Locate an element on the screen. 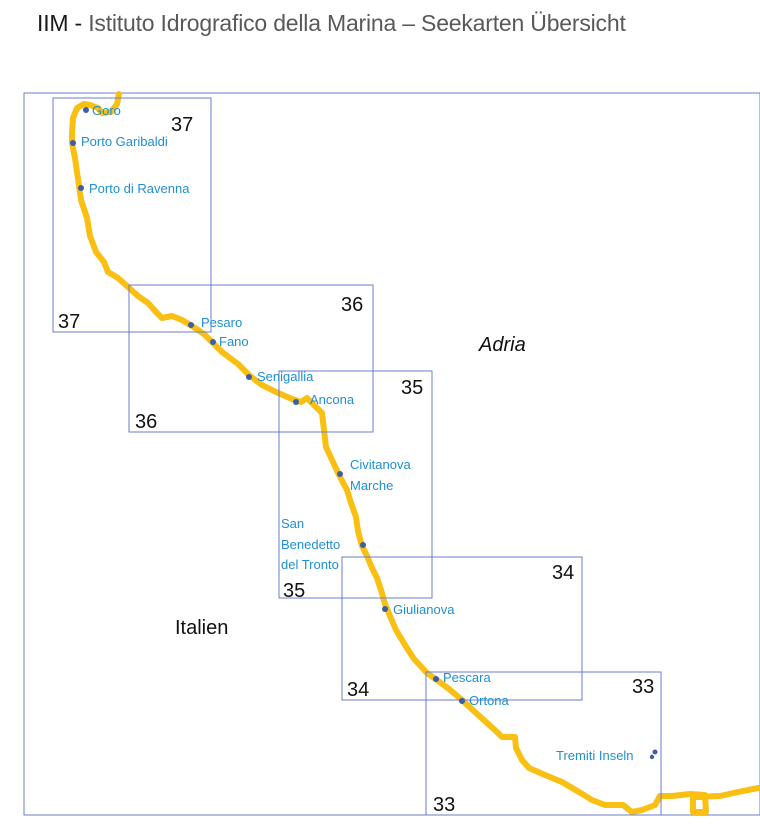 The width and height of the screenshot is (760, 833). port-label-senigallia: Senigallia is located at coordinates (285, 376).